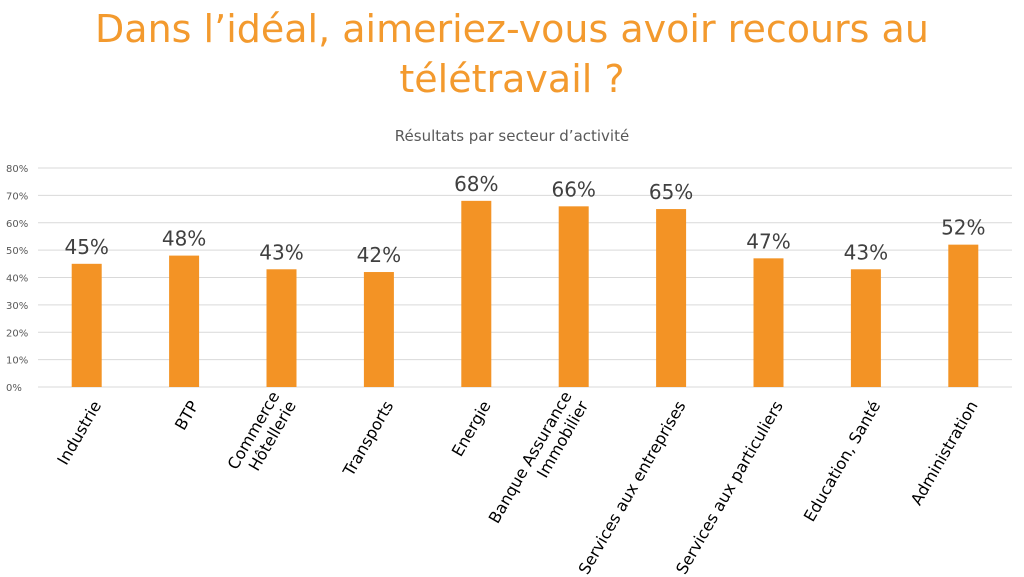 The width and height of the screenshot is (1024, 577). What do you see at coordinates (573, 189) in the screenshot?
I see `data-label: 66%` at bounding box center [573, 189].